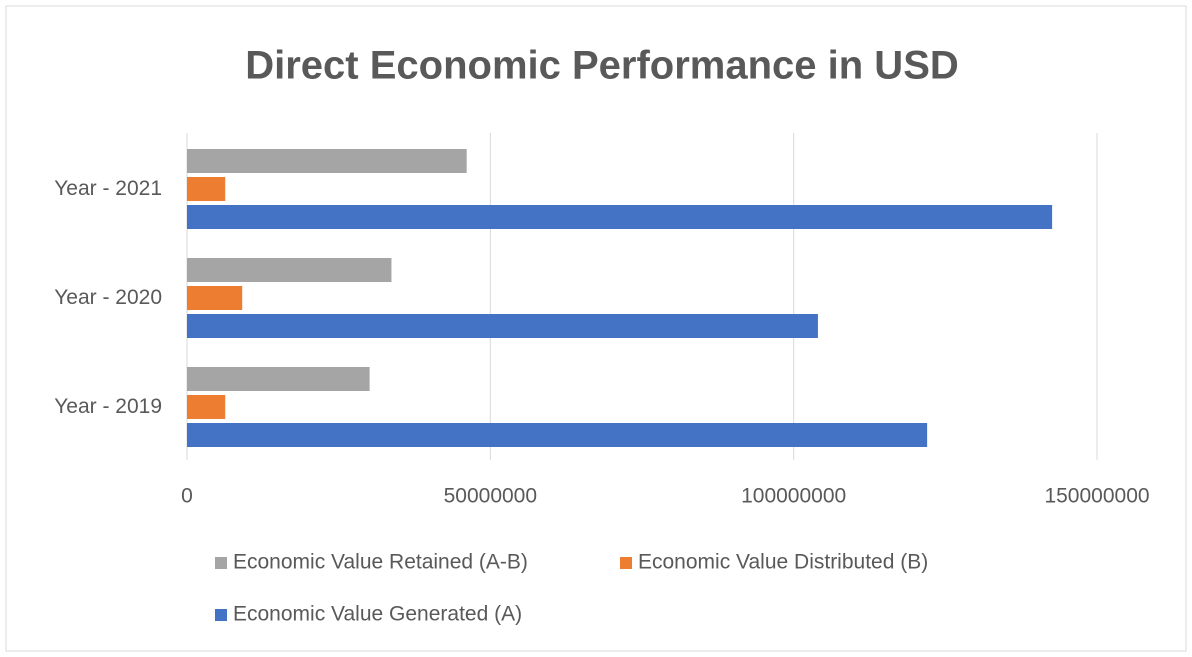  I want to click on y-tick-label: Year - 2021, so click(108, 188).